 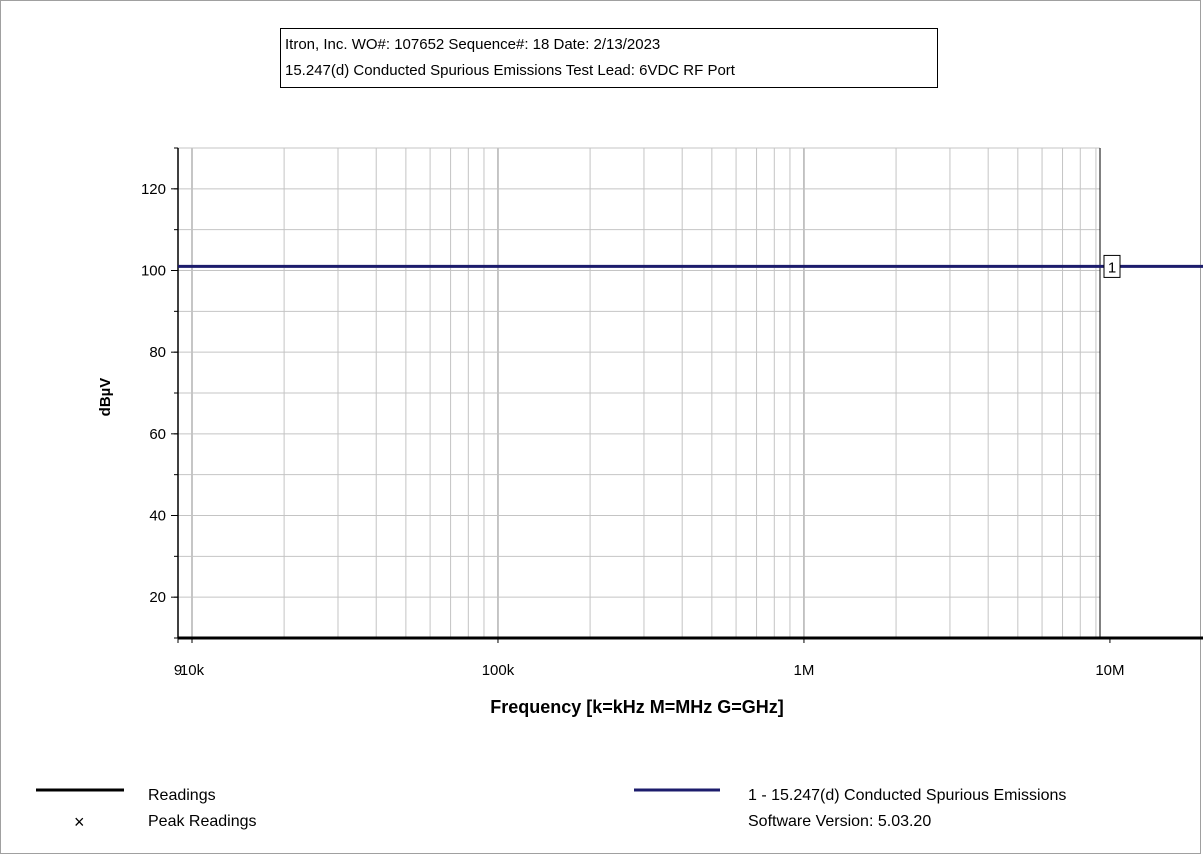 What do you see at coordinates (804, 670) in the screenshot?
I see `x-tick-label: 1M` at bounding box center [804, 670].